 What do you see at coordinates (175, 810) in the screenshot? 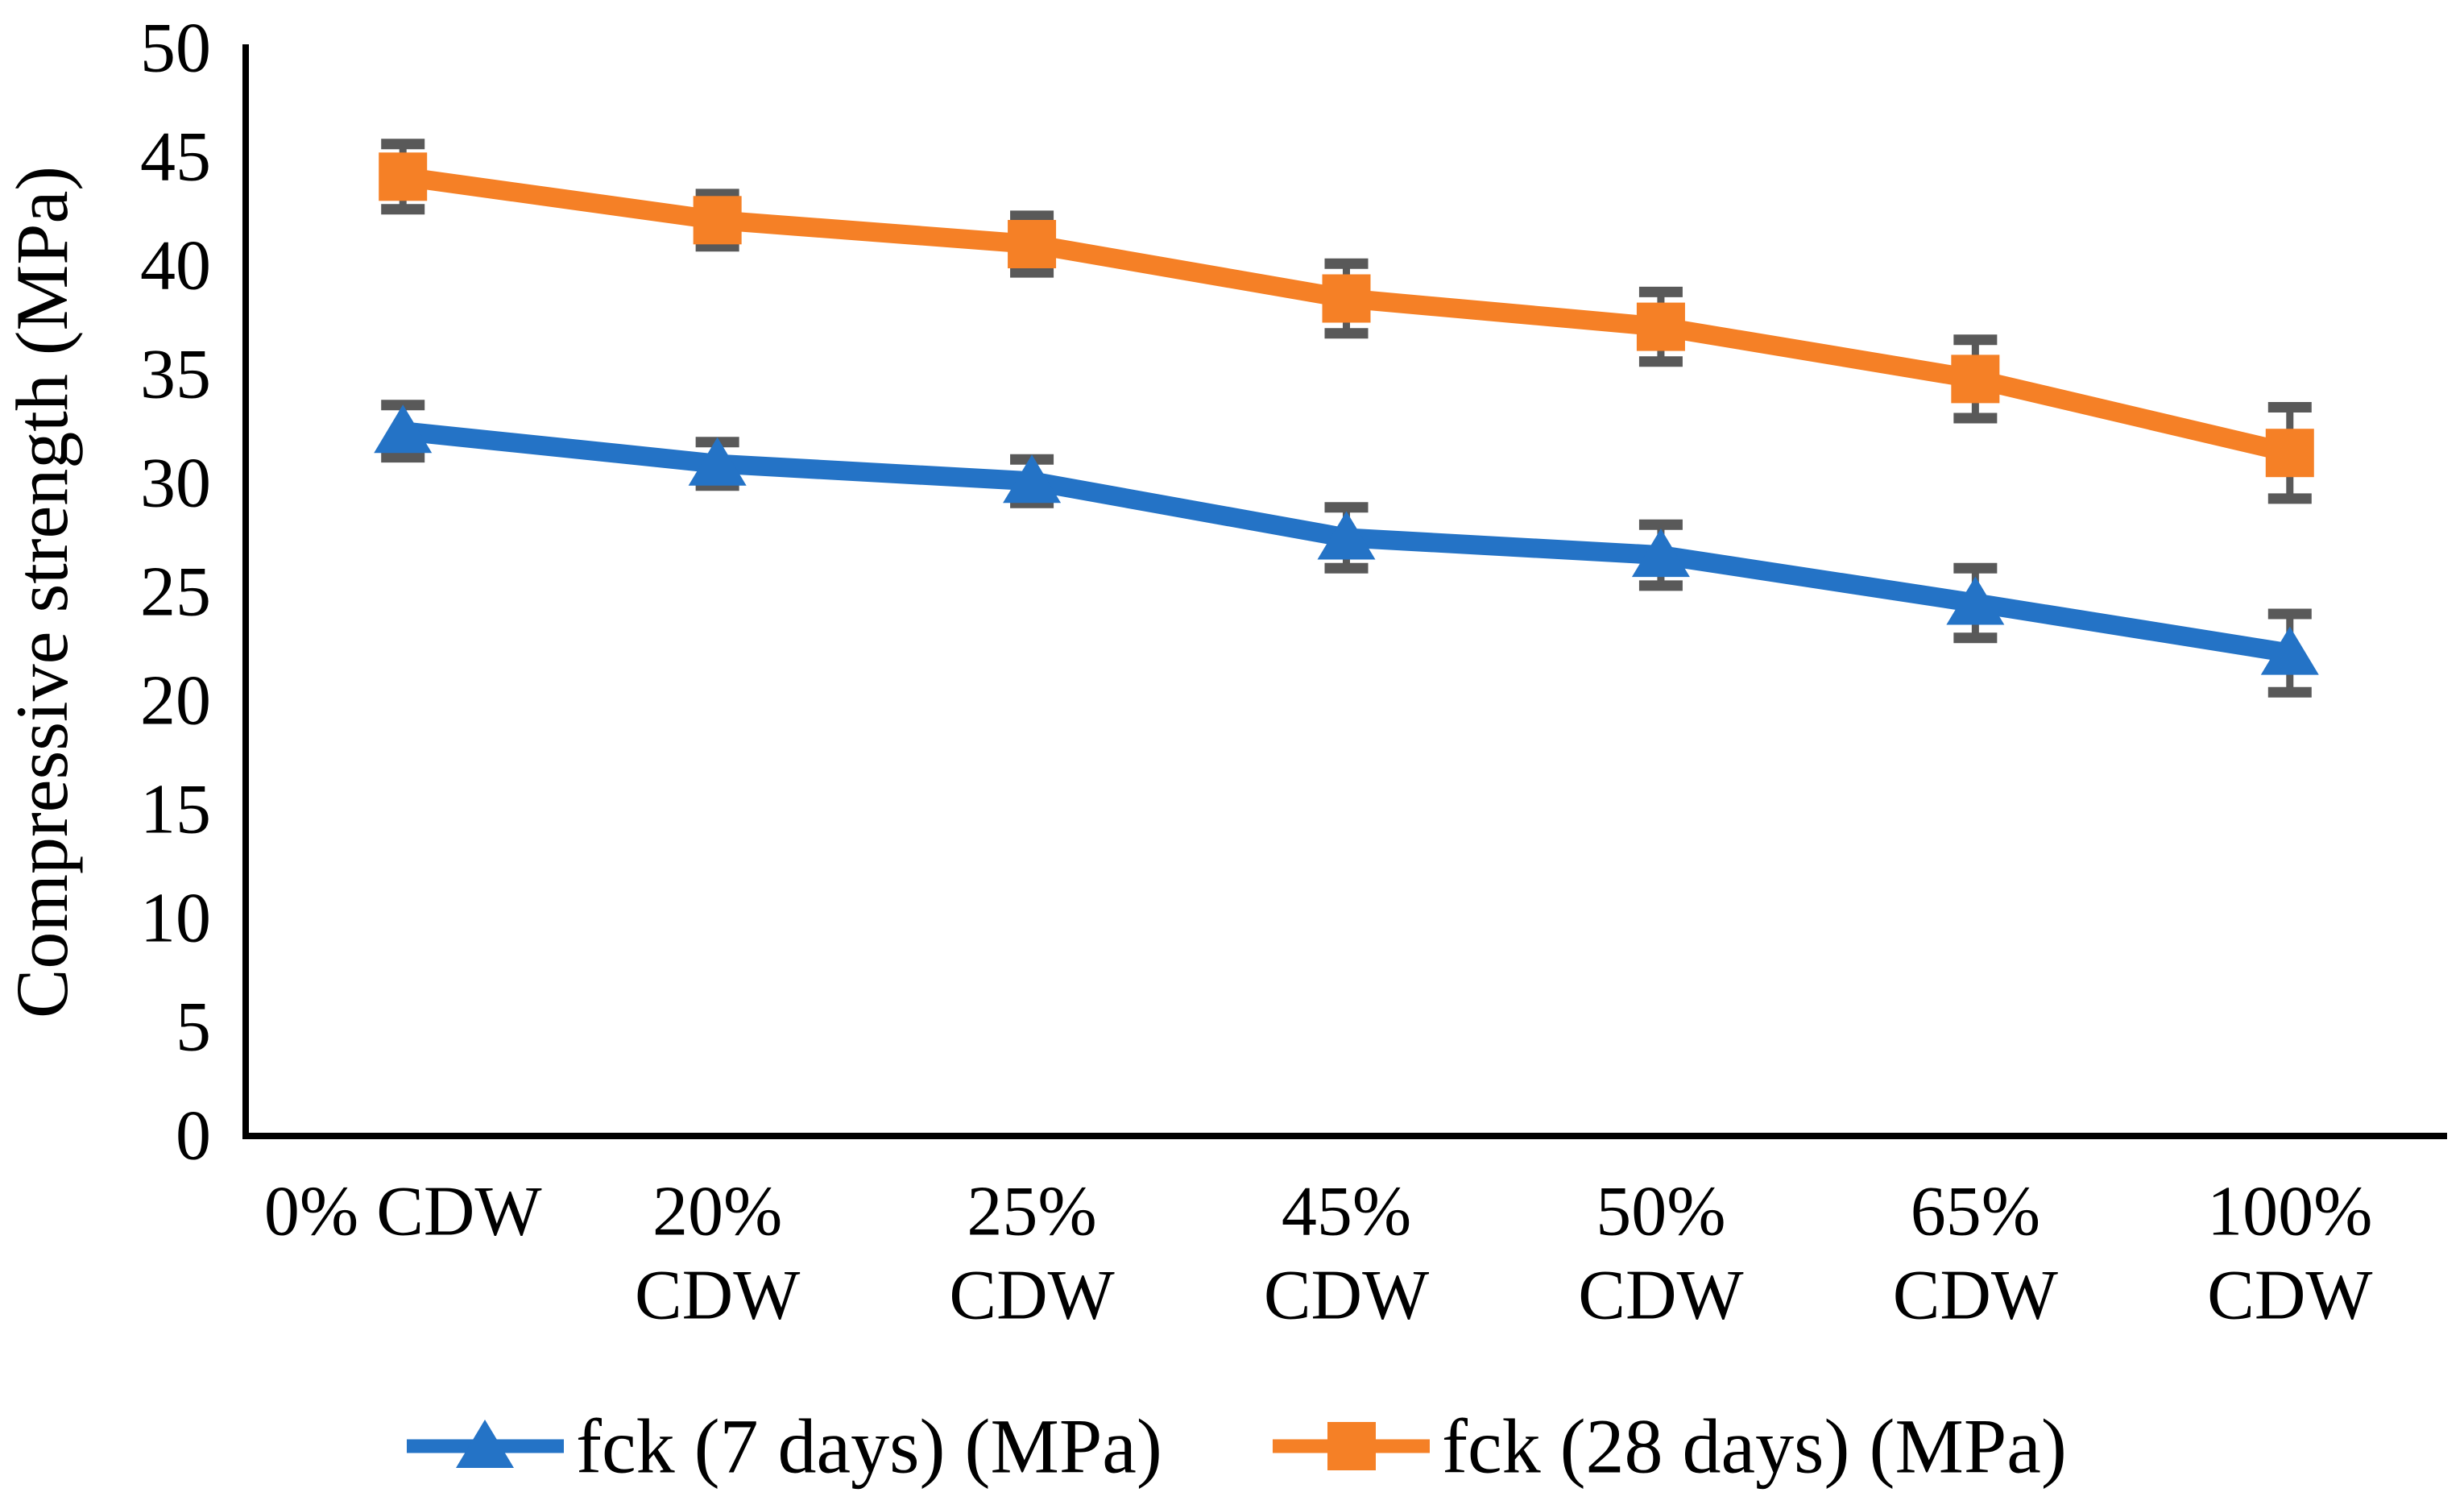
I see `y-tick-label: 15` at bounding box center [175, 810].